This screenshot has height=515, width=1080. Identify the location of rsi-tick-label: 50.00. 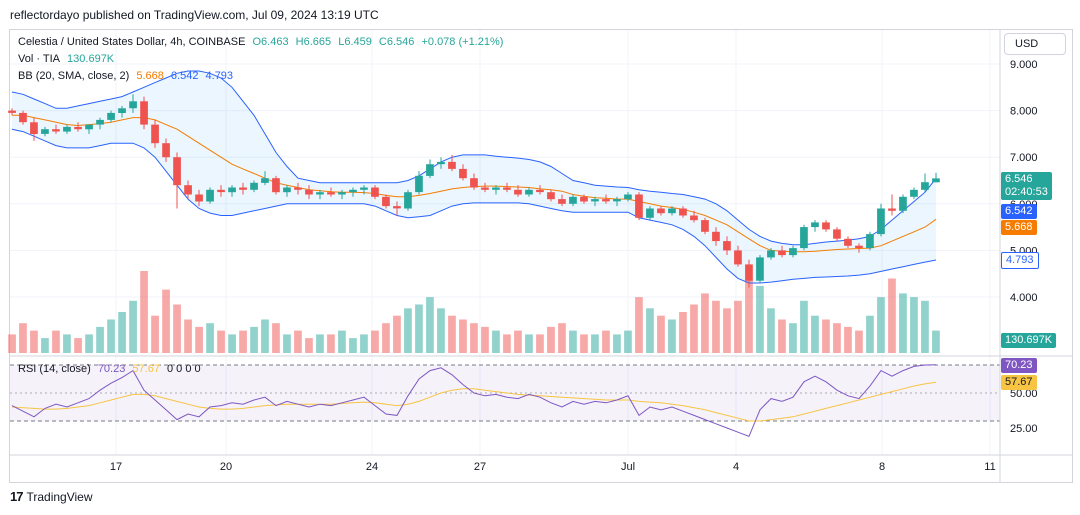
(1024, 394).